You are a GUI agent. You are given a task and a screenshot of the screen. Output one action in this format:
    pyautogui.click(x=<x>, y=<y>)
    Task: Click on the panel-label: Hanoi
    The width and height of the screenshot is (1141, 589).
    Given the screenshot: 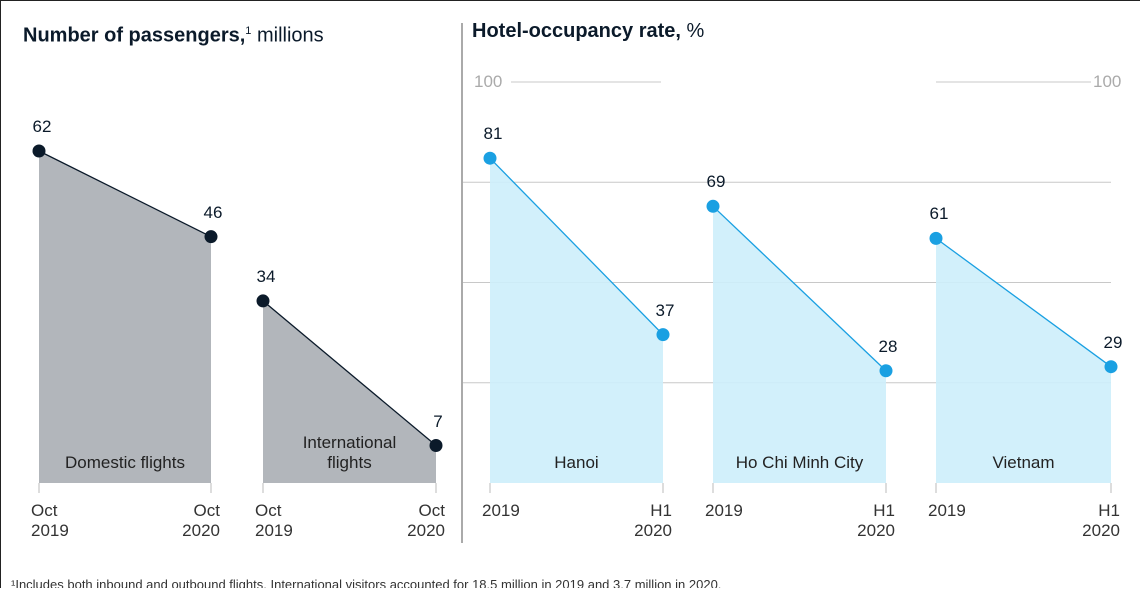 What is the action you would take?
    pyautogui.click(x=576, y=462)
    